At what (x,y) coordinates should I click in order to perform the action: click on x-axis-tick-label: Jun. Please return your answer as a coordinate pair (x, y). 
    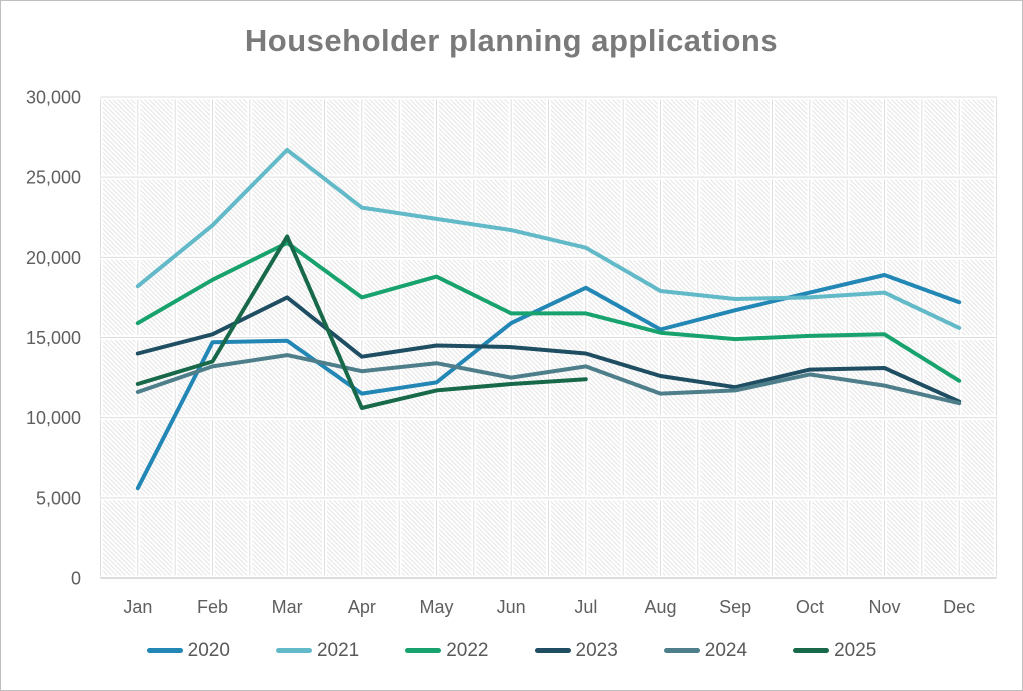
    Looking at the image, I should click on (511, 607).